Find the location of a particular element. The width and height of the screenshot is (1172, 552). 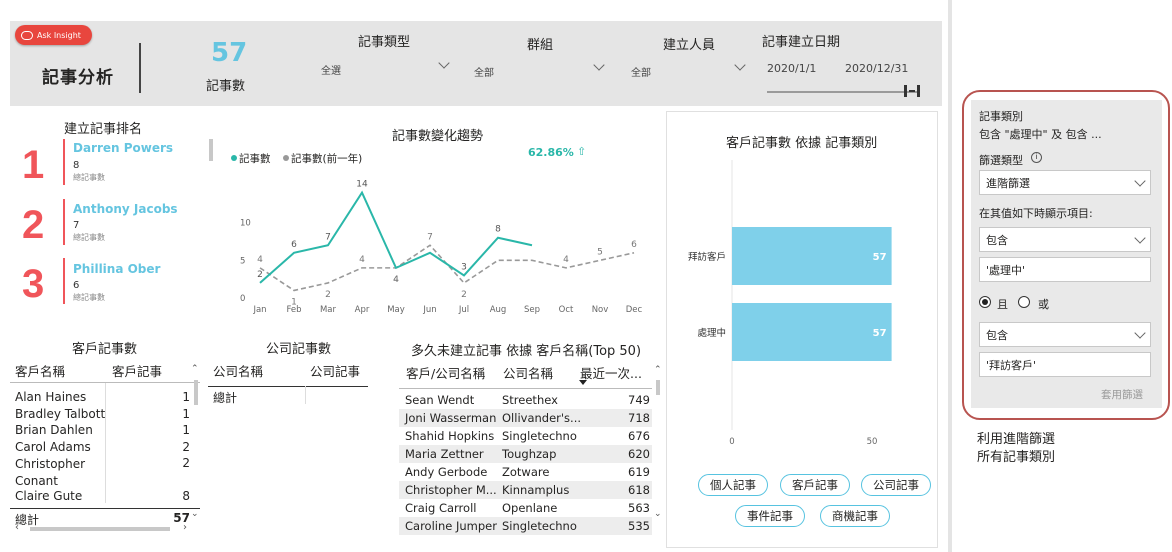

x-tick-label: 0 is located at coordinates (731, 442).